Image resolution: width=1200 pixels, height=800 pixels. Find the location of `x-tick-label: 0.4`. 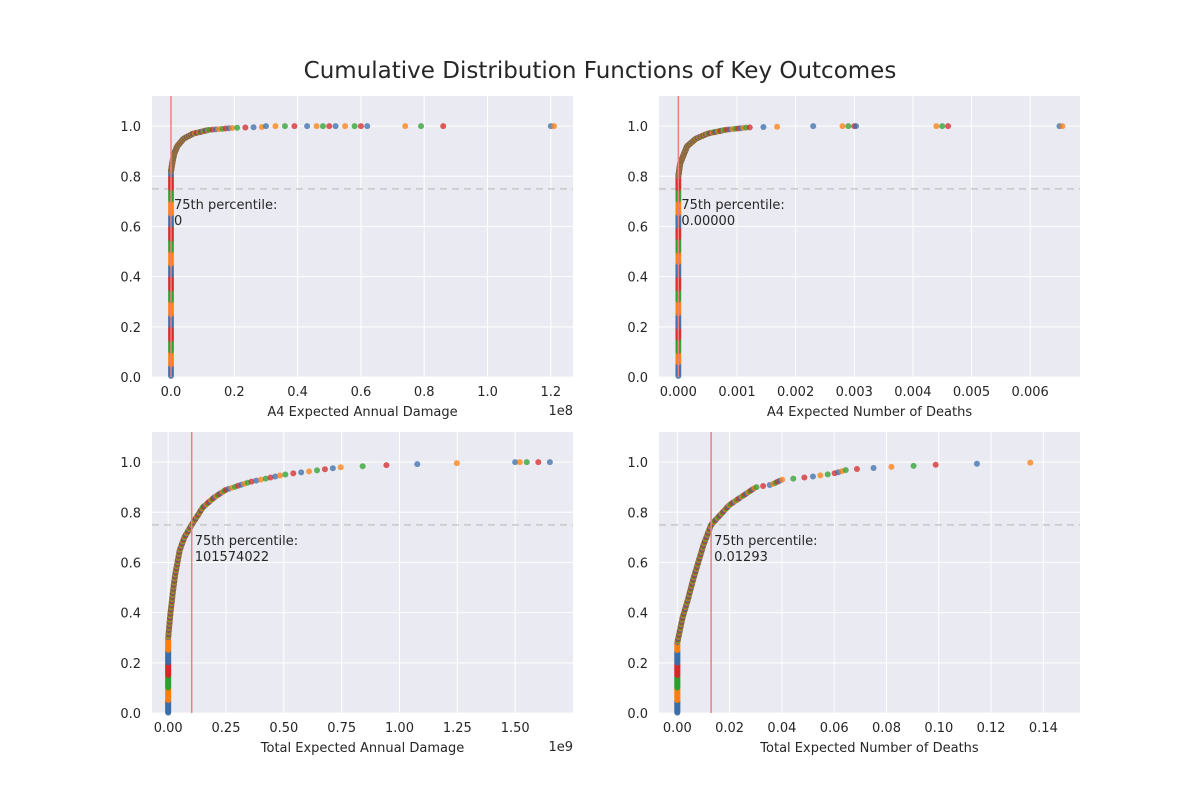

x-tick-label: 0.4 is located at coordinates (297, 392).